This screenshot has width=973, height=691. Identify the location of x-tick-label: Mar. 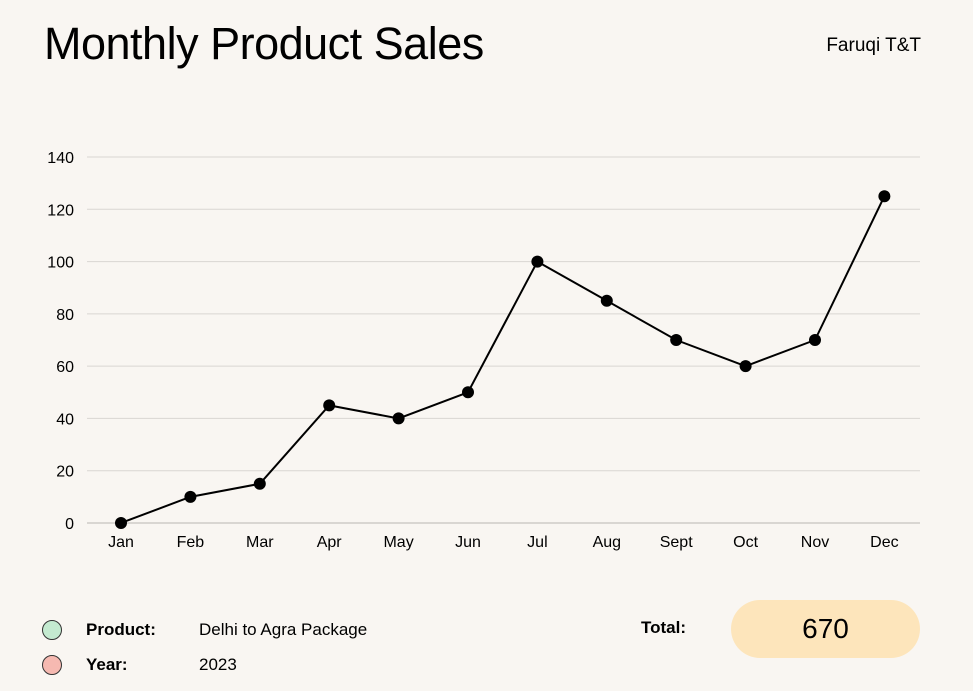
(260, 542).